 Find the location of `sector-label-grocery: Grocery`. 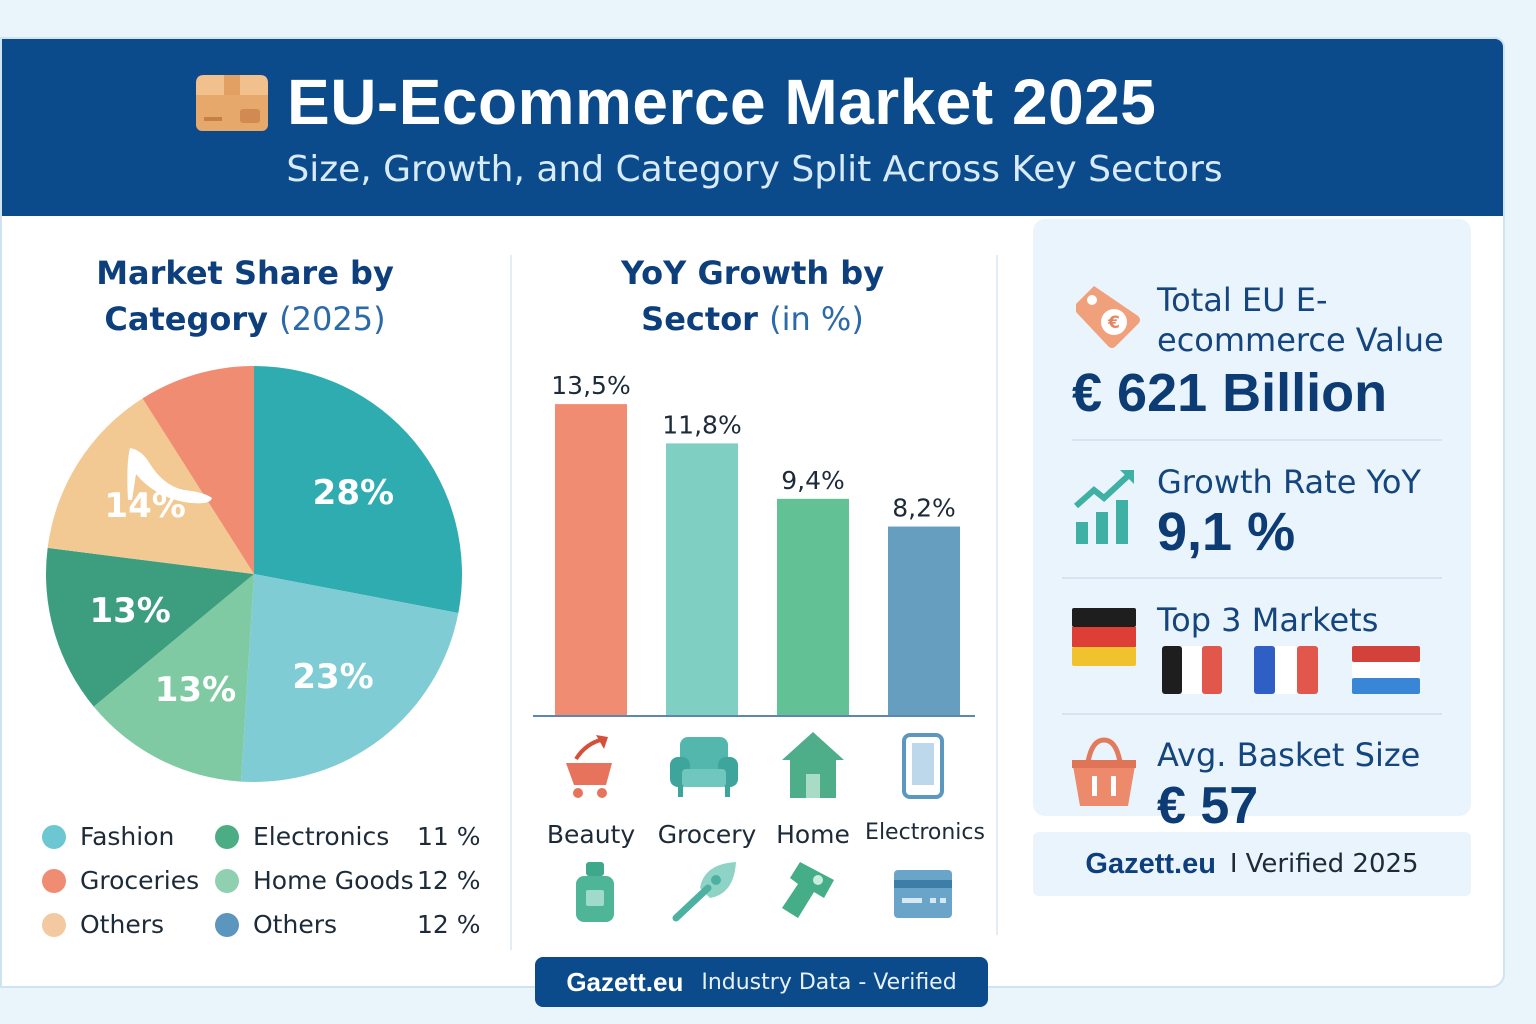

sector-label-grocery: Grocery is located at coordinates (707, 834).